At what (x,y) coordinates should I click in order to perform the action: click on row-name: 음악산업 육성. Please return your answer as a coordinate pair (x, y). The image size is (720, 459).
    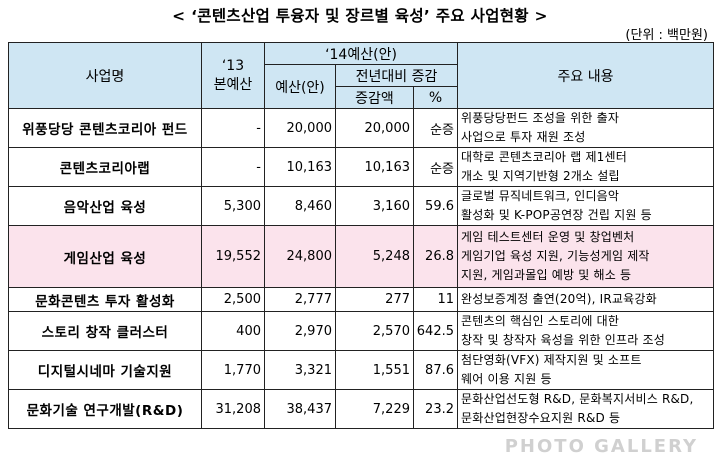
    Looking at the image, I should click on (105, 206).